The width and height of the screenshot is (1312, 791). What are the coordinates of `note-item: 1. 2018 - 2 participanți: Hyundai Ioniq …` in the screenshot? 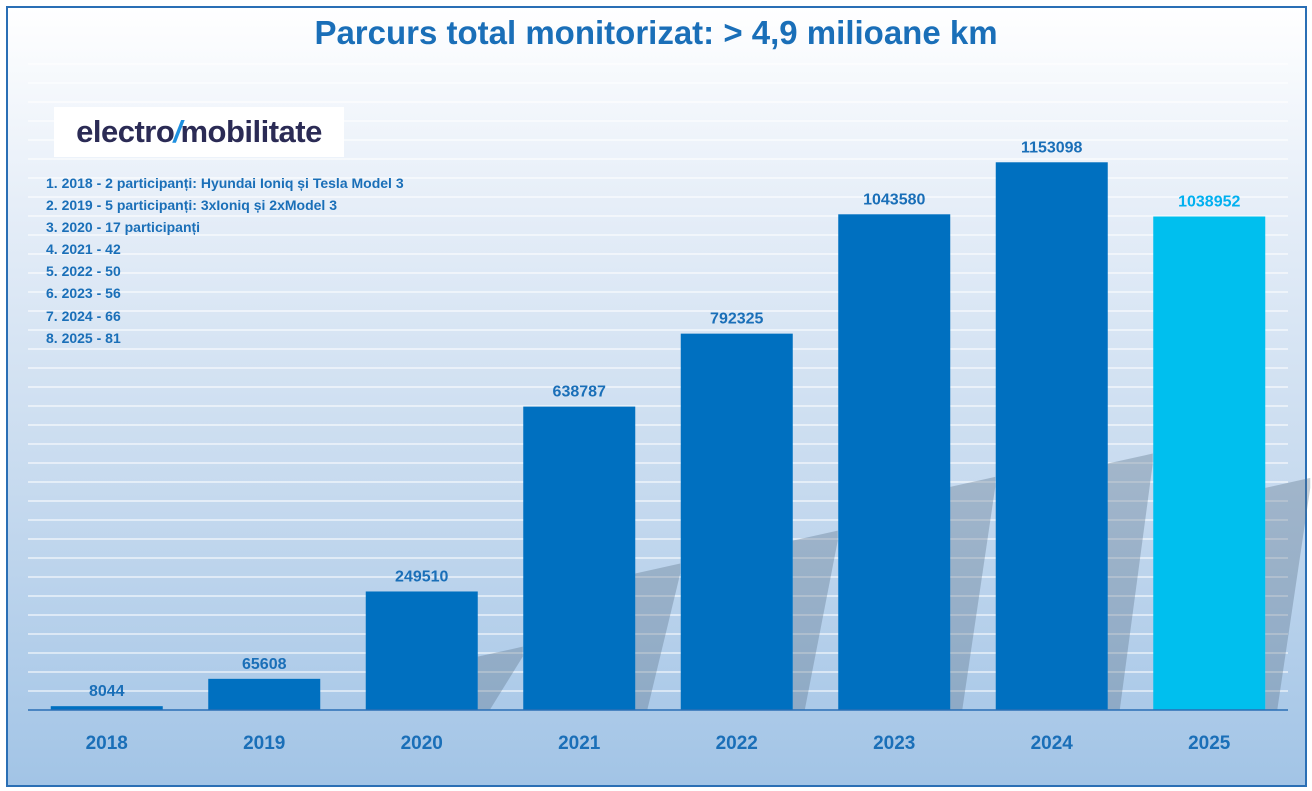 It's located at (225, 183).